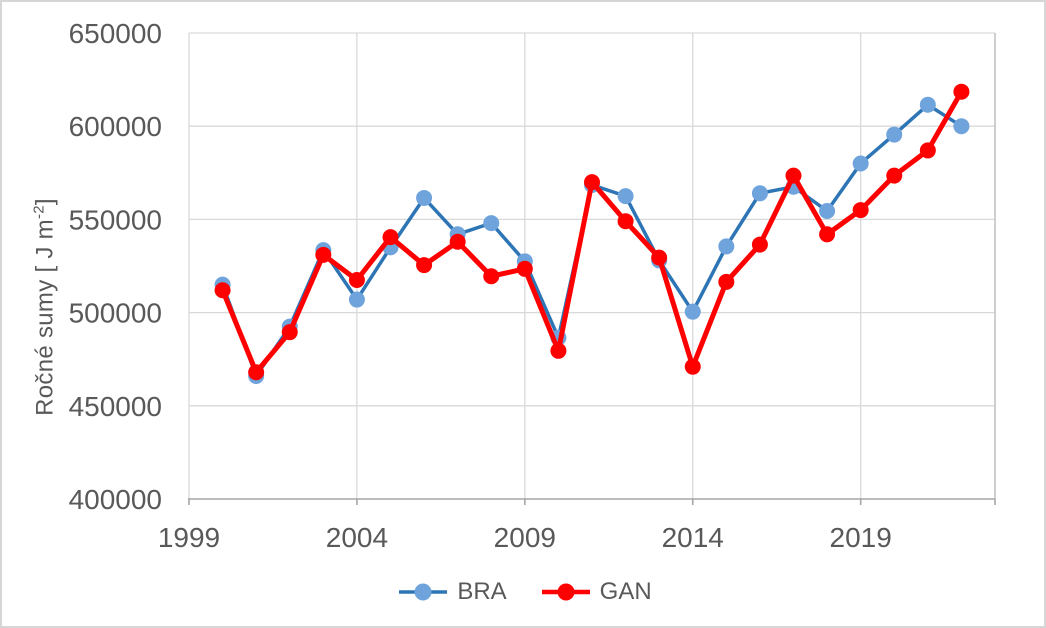 This screenshot has height=628, width=1046. Describe the element at coordinates (457, 241) in the screenshot. I see `gan-marker-2007` at that location.